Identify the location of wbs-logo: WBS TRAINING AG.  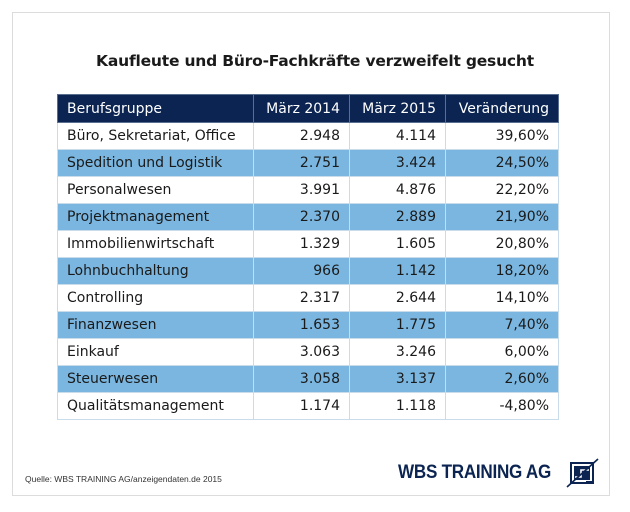
(499, 473).